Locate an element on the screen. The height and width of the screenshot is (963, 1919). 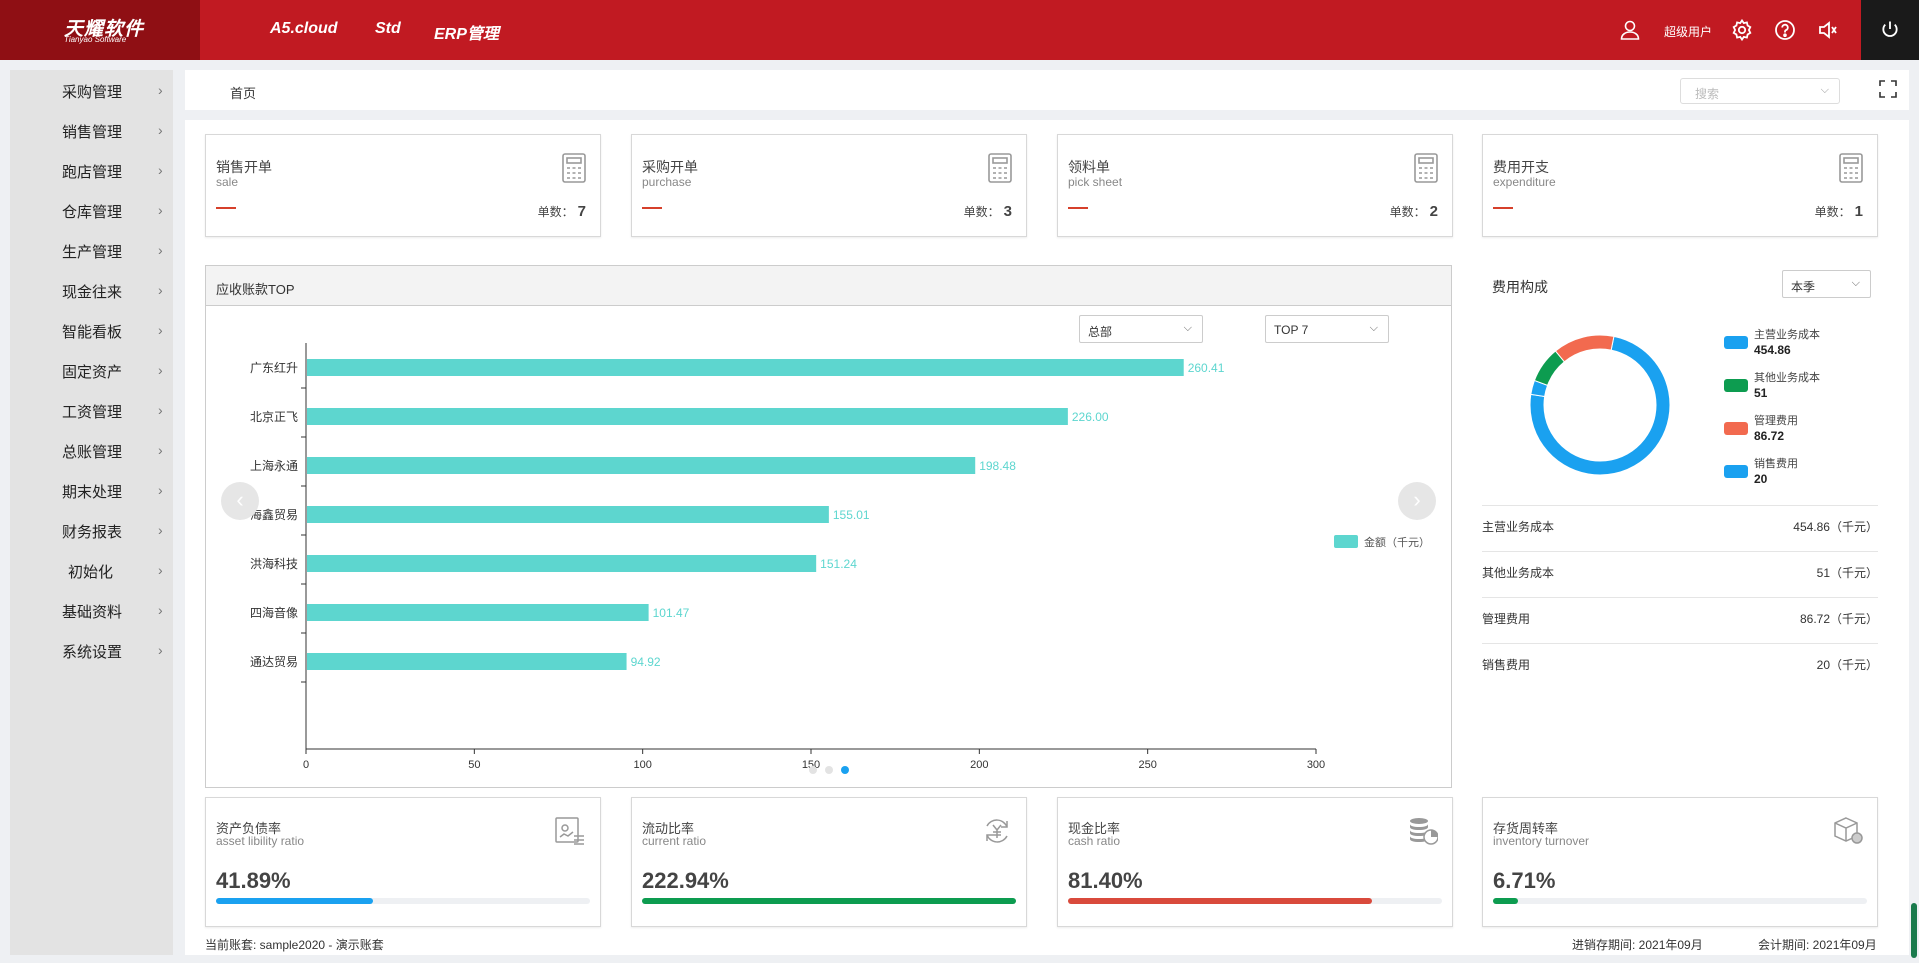
coins-chart-icon is located at coordinates (1423, 832).